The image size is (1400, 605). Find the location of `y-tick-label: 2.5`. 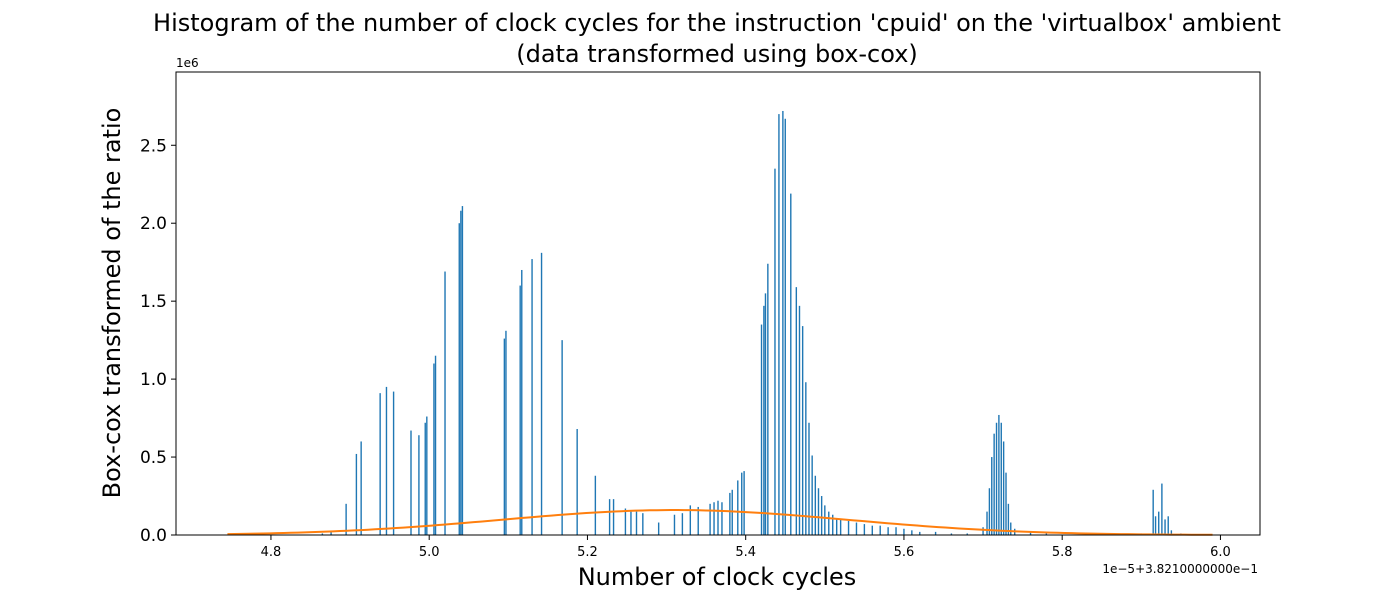

y-tick-label: 2.5 is located at coordinates (153, 146).